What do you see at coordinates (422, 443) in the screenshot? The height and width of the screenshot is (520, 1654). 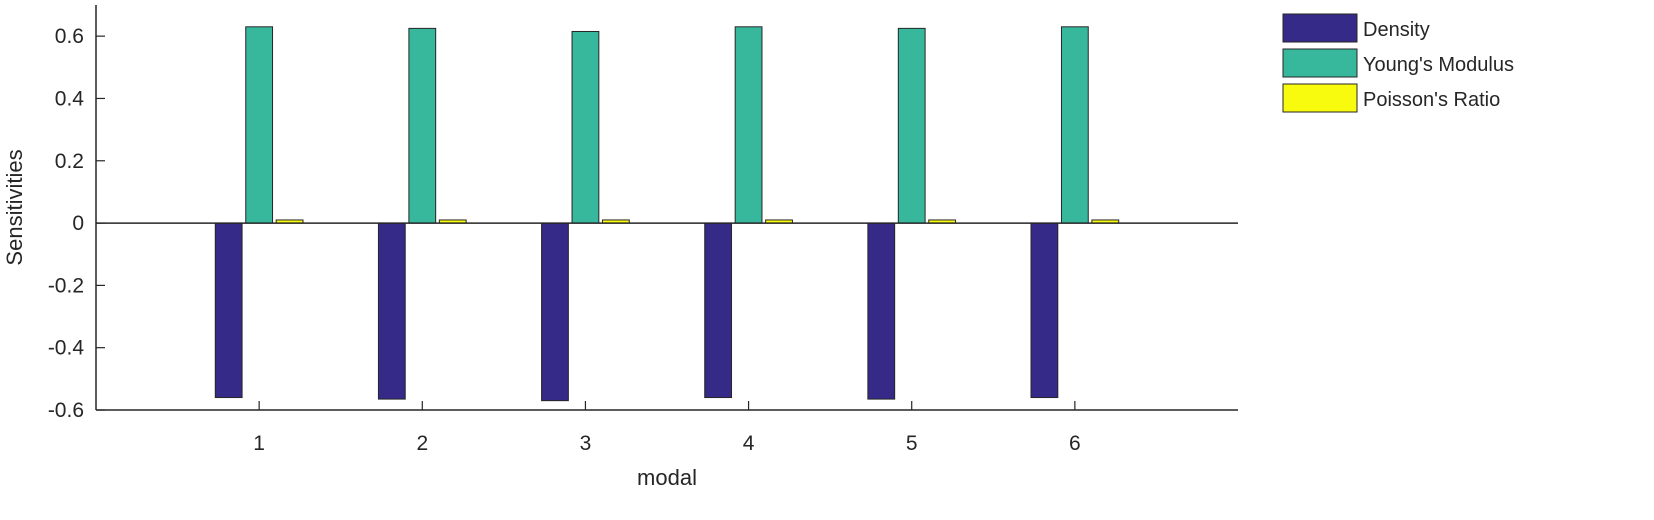 I see `x-tick-label: 2` at bounding box center [422, 443].